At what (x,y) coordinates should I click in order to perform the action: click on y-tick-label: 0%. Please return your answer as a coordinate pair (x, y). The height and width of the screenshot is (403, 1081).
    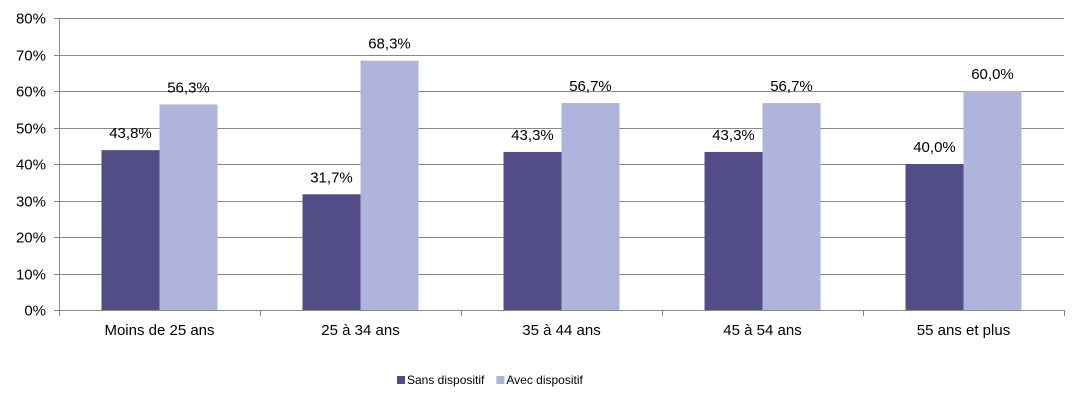
    Looking at the image, I should click on (35, 311).